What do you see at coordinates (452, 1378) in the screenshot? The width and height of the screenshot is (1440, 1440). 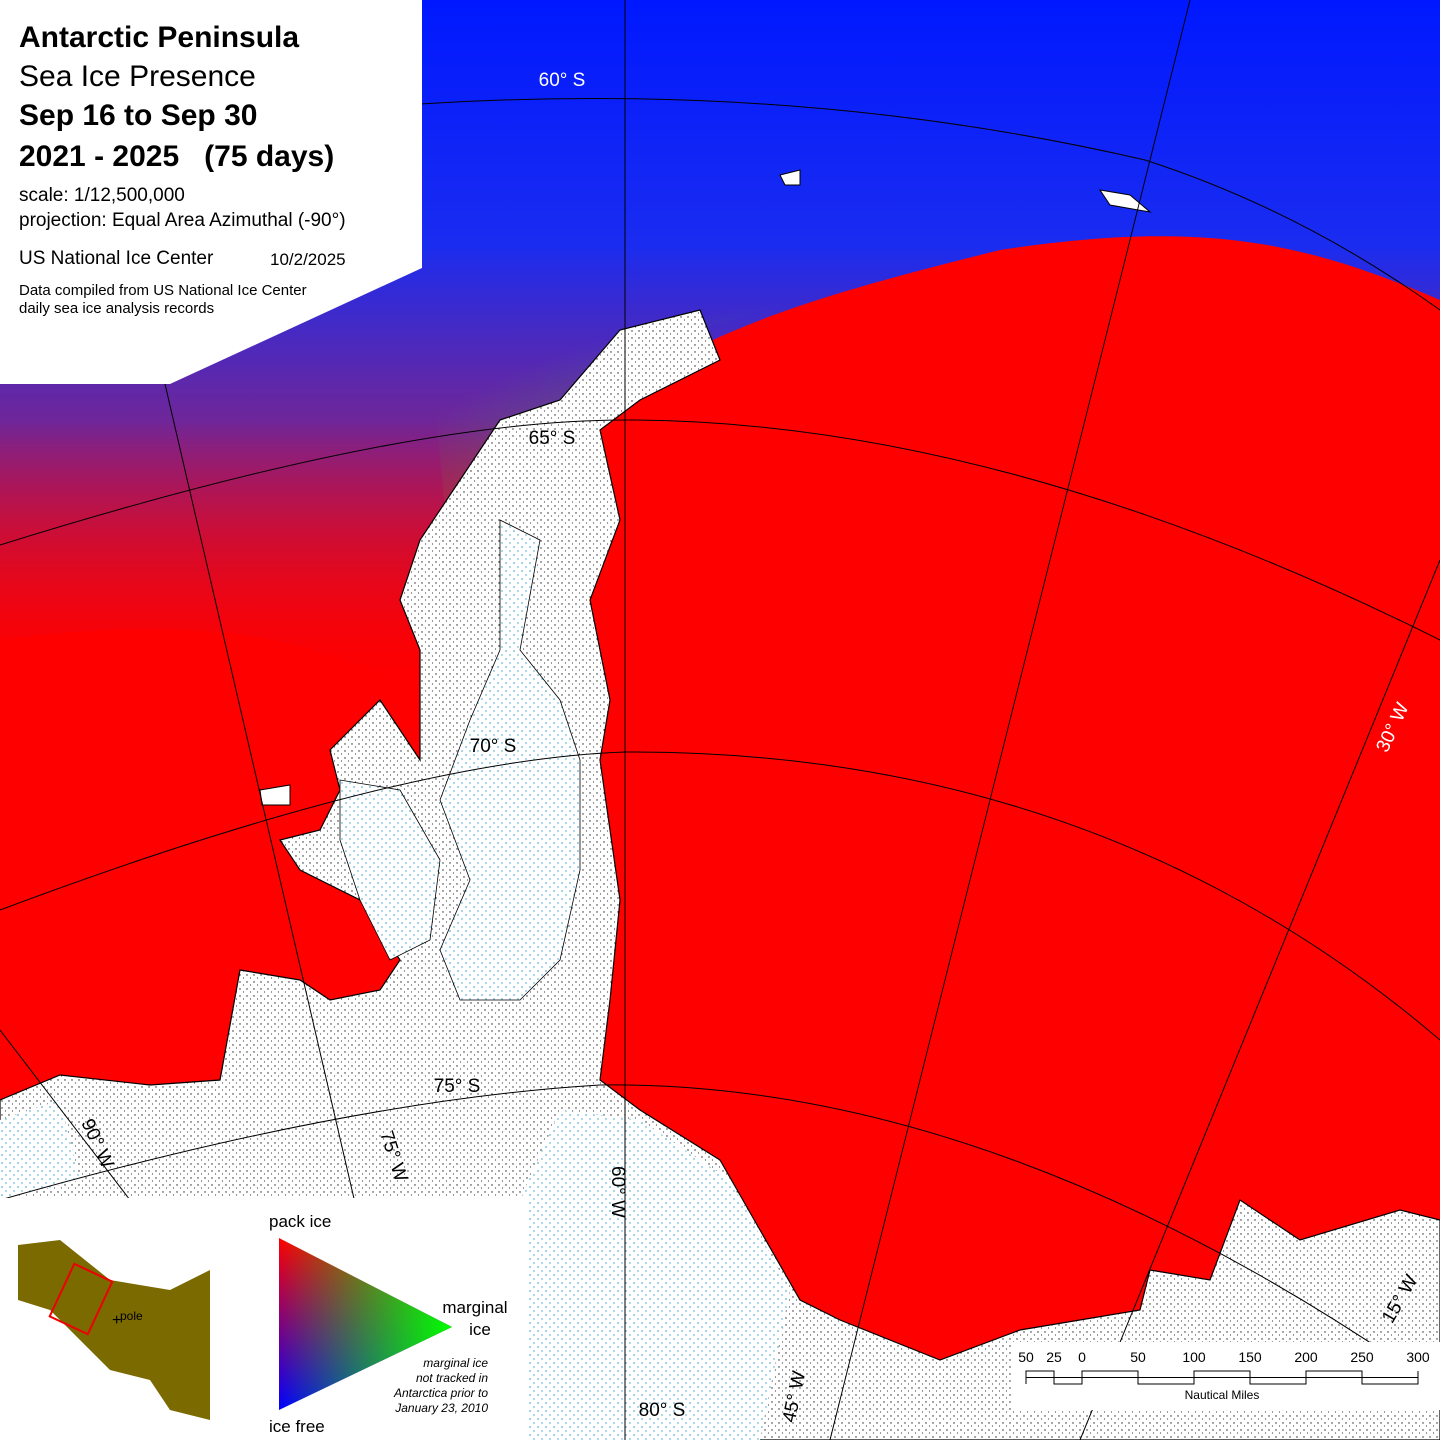 I see `legend-note: not tracked in` at bounding box center [452, 1378].